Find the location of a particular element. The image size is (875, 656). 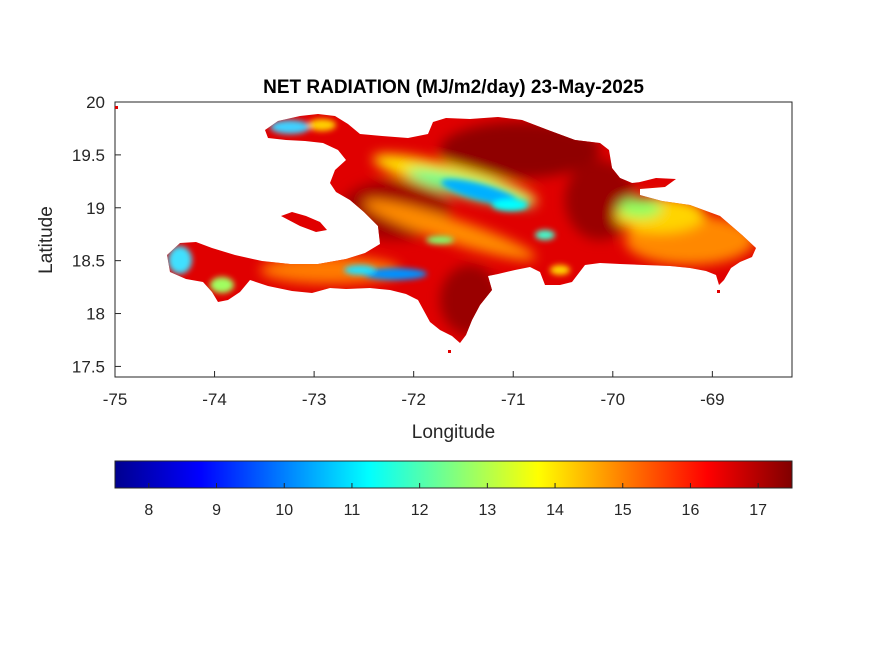

x-tick-label: -75 is located at coordinates (115, 399).